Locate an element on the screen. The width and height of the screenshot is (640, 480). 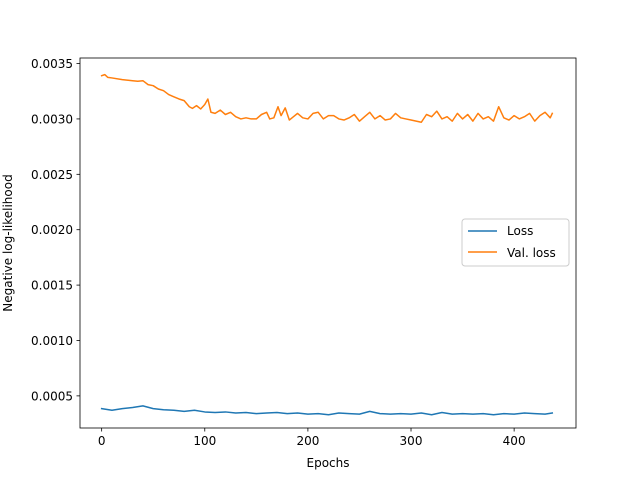
y-axis-label: Negative log-likelihood is located at coordinates (8, 242).